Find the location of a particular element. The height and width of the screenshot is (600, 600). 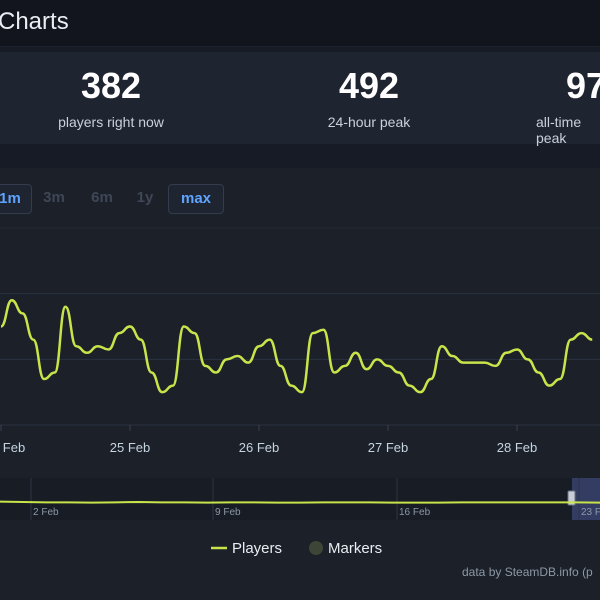

legend-markers-label: Markers is located at coordinates (355, 548).